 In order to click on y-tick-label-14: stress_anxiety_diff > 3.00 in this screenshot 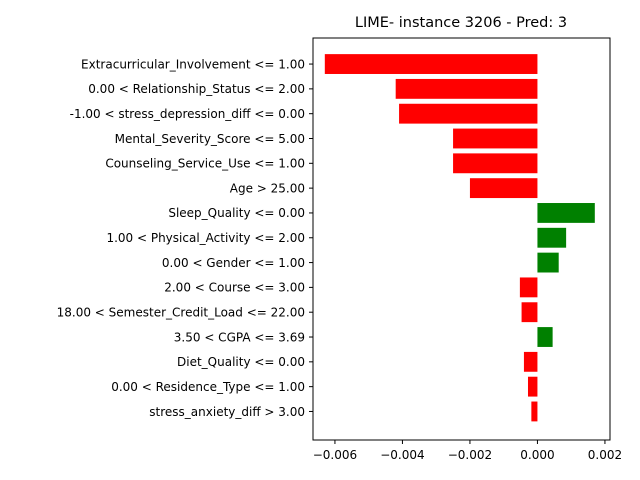, I will do `click(227, 412)`.